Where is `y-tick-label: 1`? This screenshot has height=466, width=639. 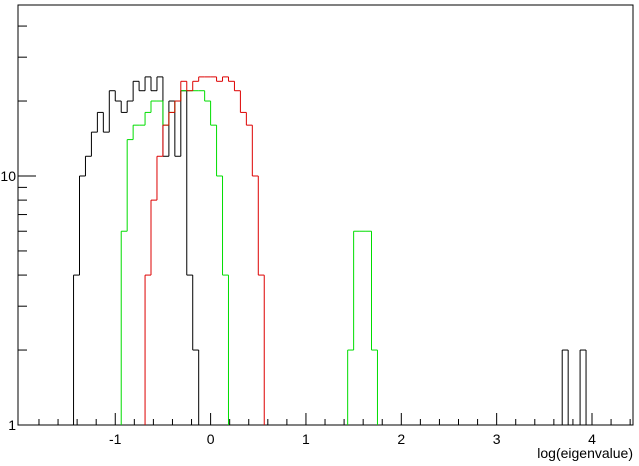 y-tick-label: 1 is located at coordinates (12, 425).